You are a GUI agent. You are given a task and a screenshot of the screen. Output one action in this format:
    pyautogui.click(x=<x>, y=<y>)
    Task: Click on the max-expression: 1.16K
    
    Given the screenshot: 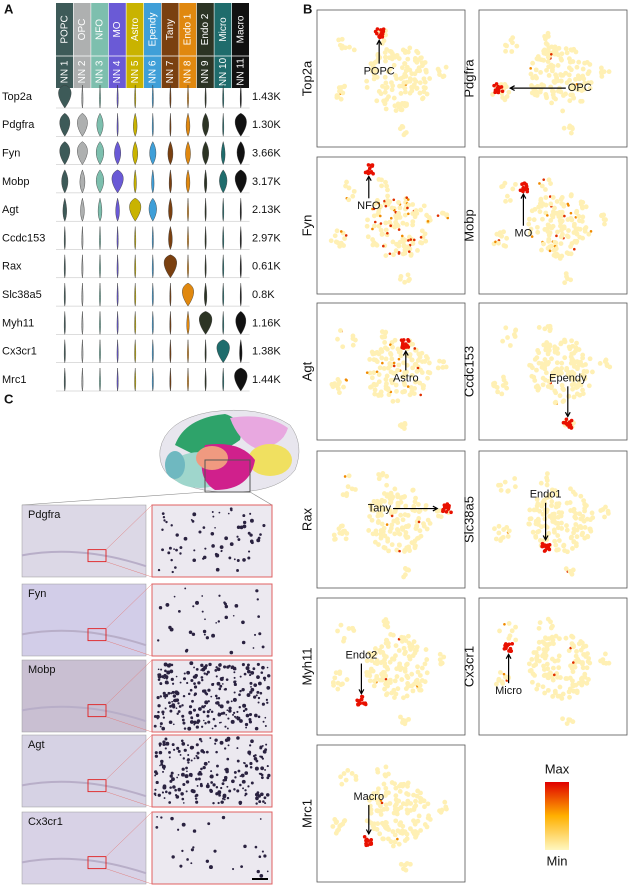 What is the action you would take?
    pyautogui.click(x=266, y=323)
    